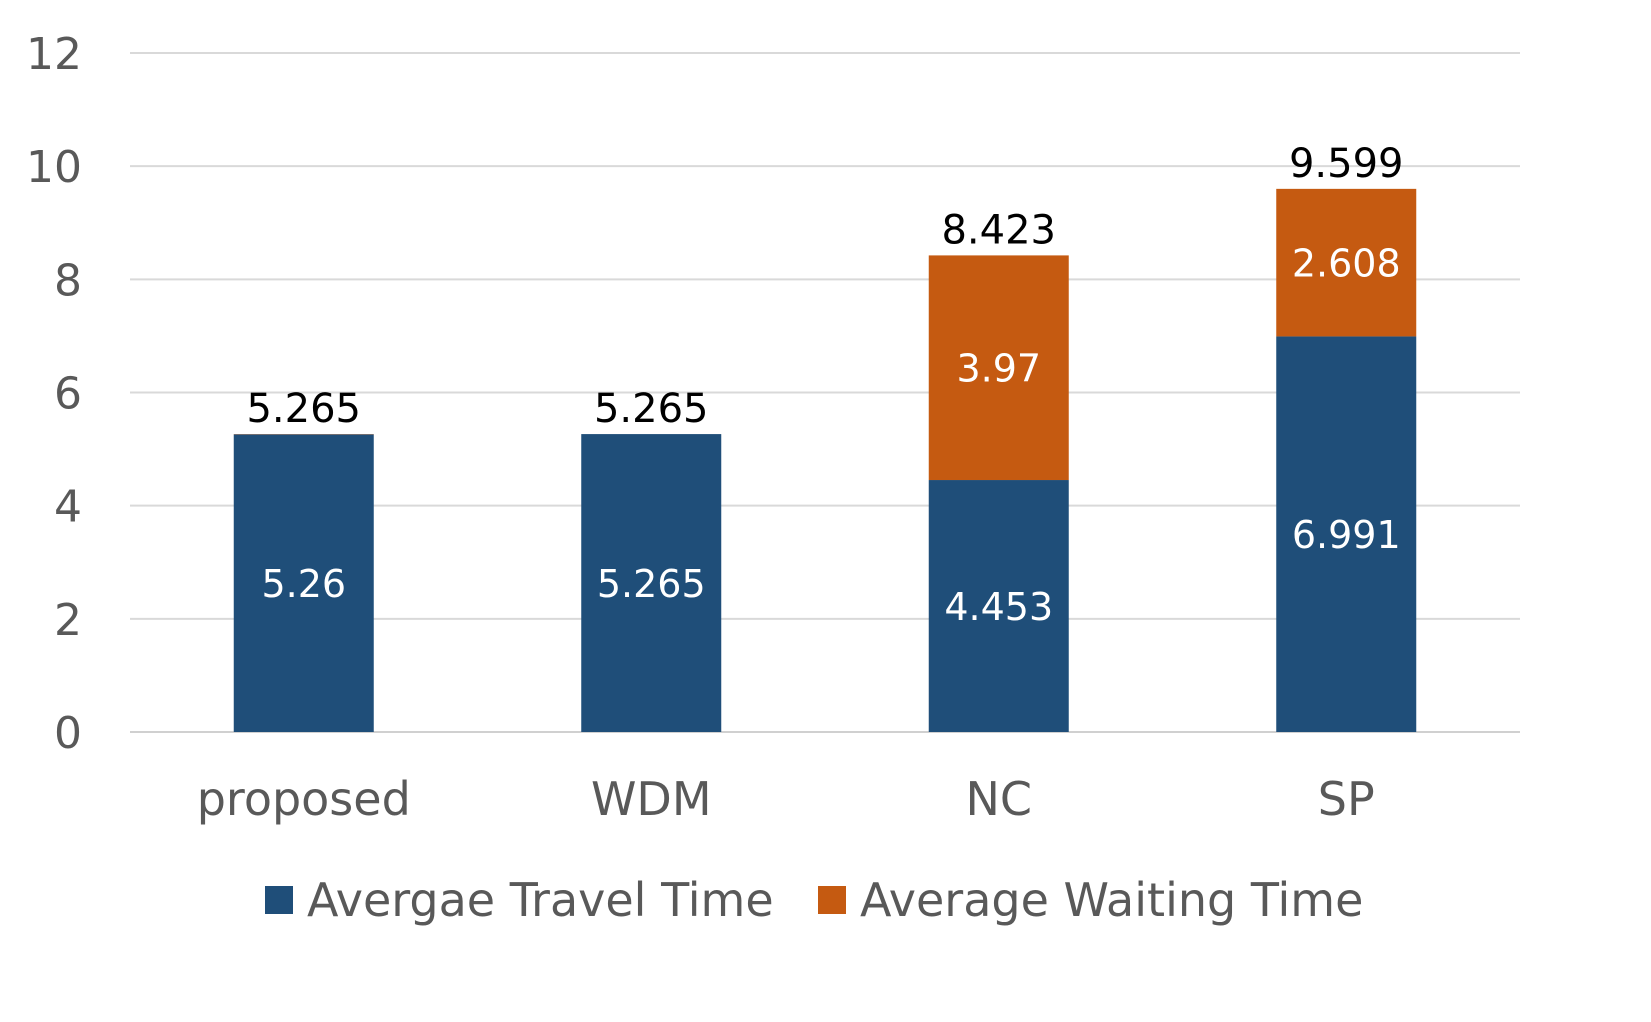 Image resolution: width=1651 pixels, height=1022 pixels. I want to click on segment-value-label: 2.608, so click(1346, 264).